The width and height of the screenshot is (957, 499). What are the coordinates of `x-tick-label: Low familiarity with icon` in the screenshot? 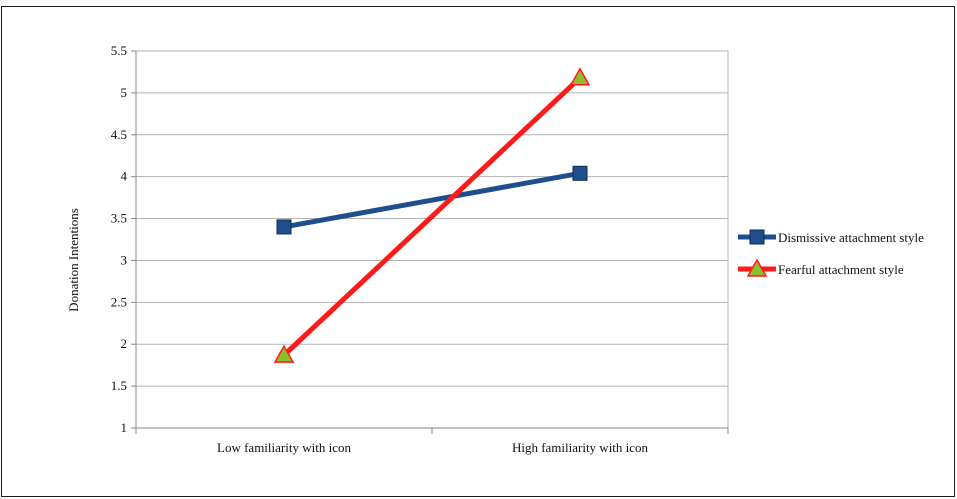 It's located at (284, 447).